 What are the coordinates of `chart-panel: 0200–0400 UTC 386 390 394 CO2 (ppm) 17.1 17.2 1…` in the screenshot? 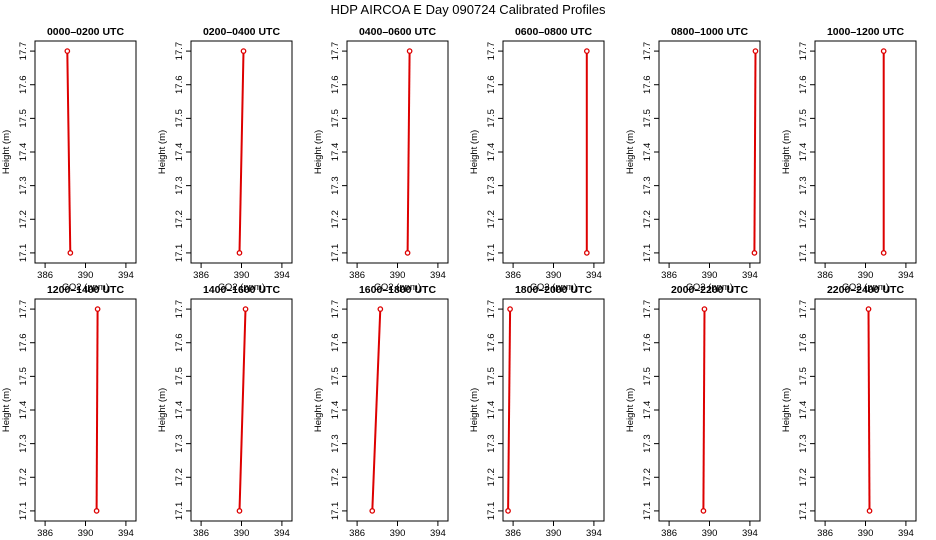 It's located at (225, 159).